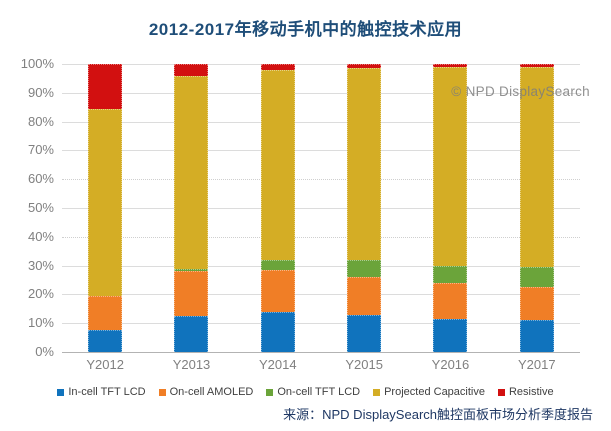 The height and width of the screenshot is (431, 611). What do you see at coordinates (305, 29) in the screenshot?
I see `chart-title: 2012-2017年移动手机中的触控技术应用` at bounding box center [305, 29].